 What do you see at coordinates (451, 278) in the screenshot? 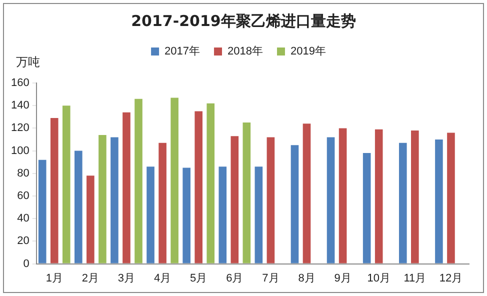
I see `x-tick-label: 12月` at bounding box center [451, 278].